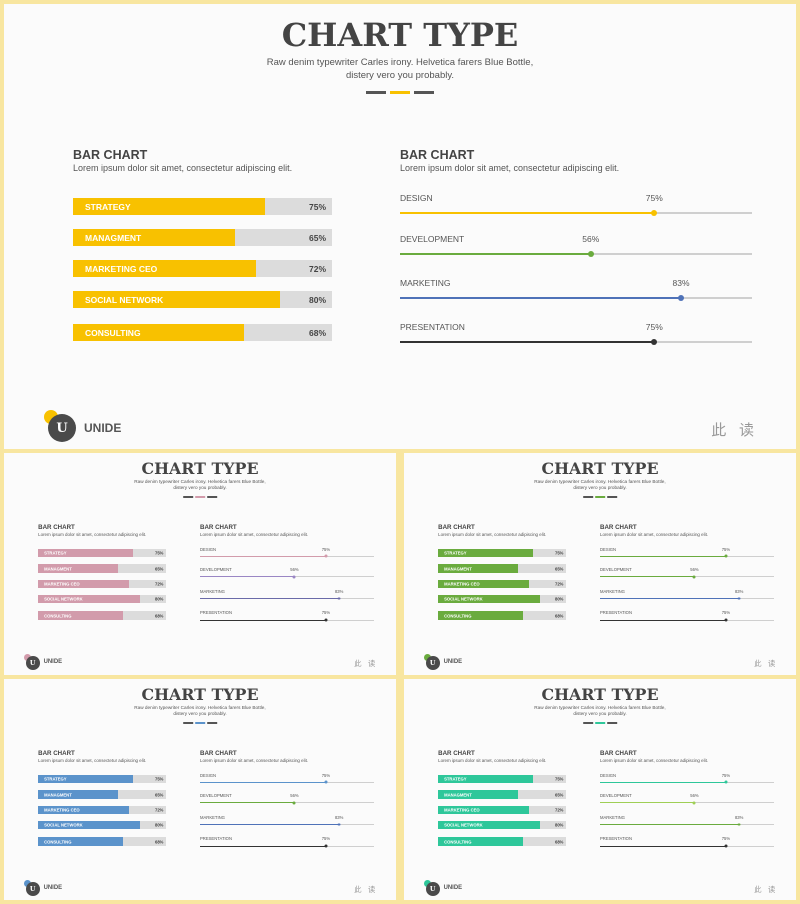 The image size is (800, 904). Describe the element at coordinates (202, 332) in the screenshot. I see `bar-track: CONSULTING 68%` at that location.